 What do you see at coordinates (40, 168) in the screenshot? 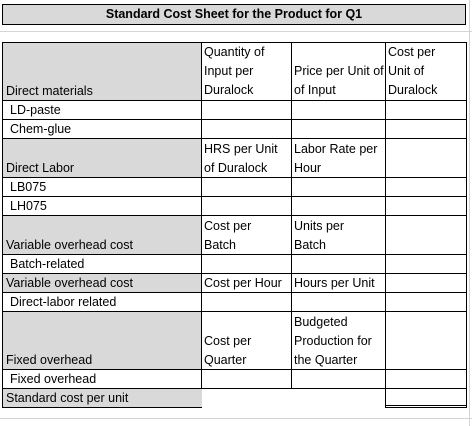
I see `direct-labor-label: Direct Labor` at bounding box center [40, 168].